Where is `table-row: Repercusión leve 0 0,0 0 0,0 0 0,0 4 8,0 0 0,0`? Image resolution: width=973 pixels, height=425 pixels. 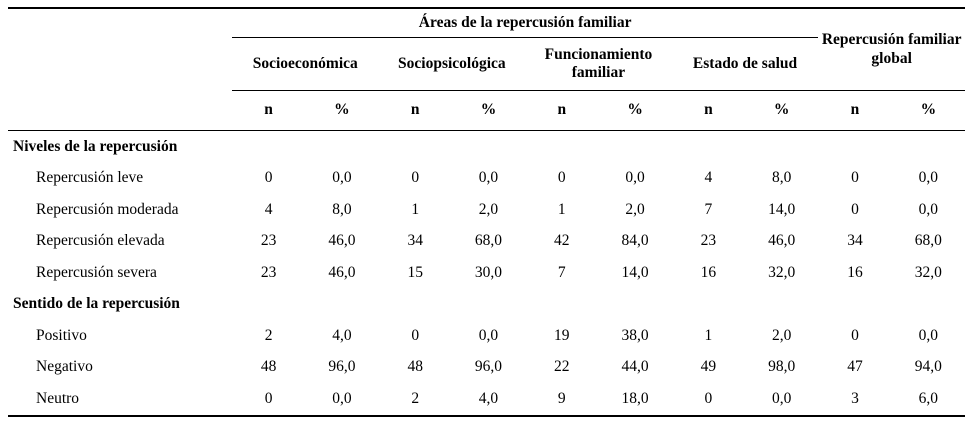
table-row: Repercusión leve 0 0,0 0 0,0 0 0,0 4 8,0 0 0,0 is located at coordinates (486, 179).